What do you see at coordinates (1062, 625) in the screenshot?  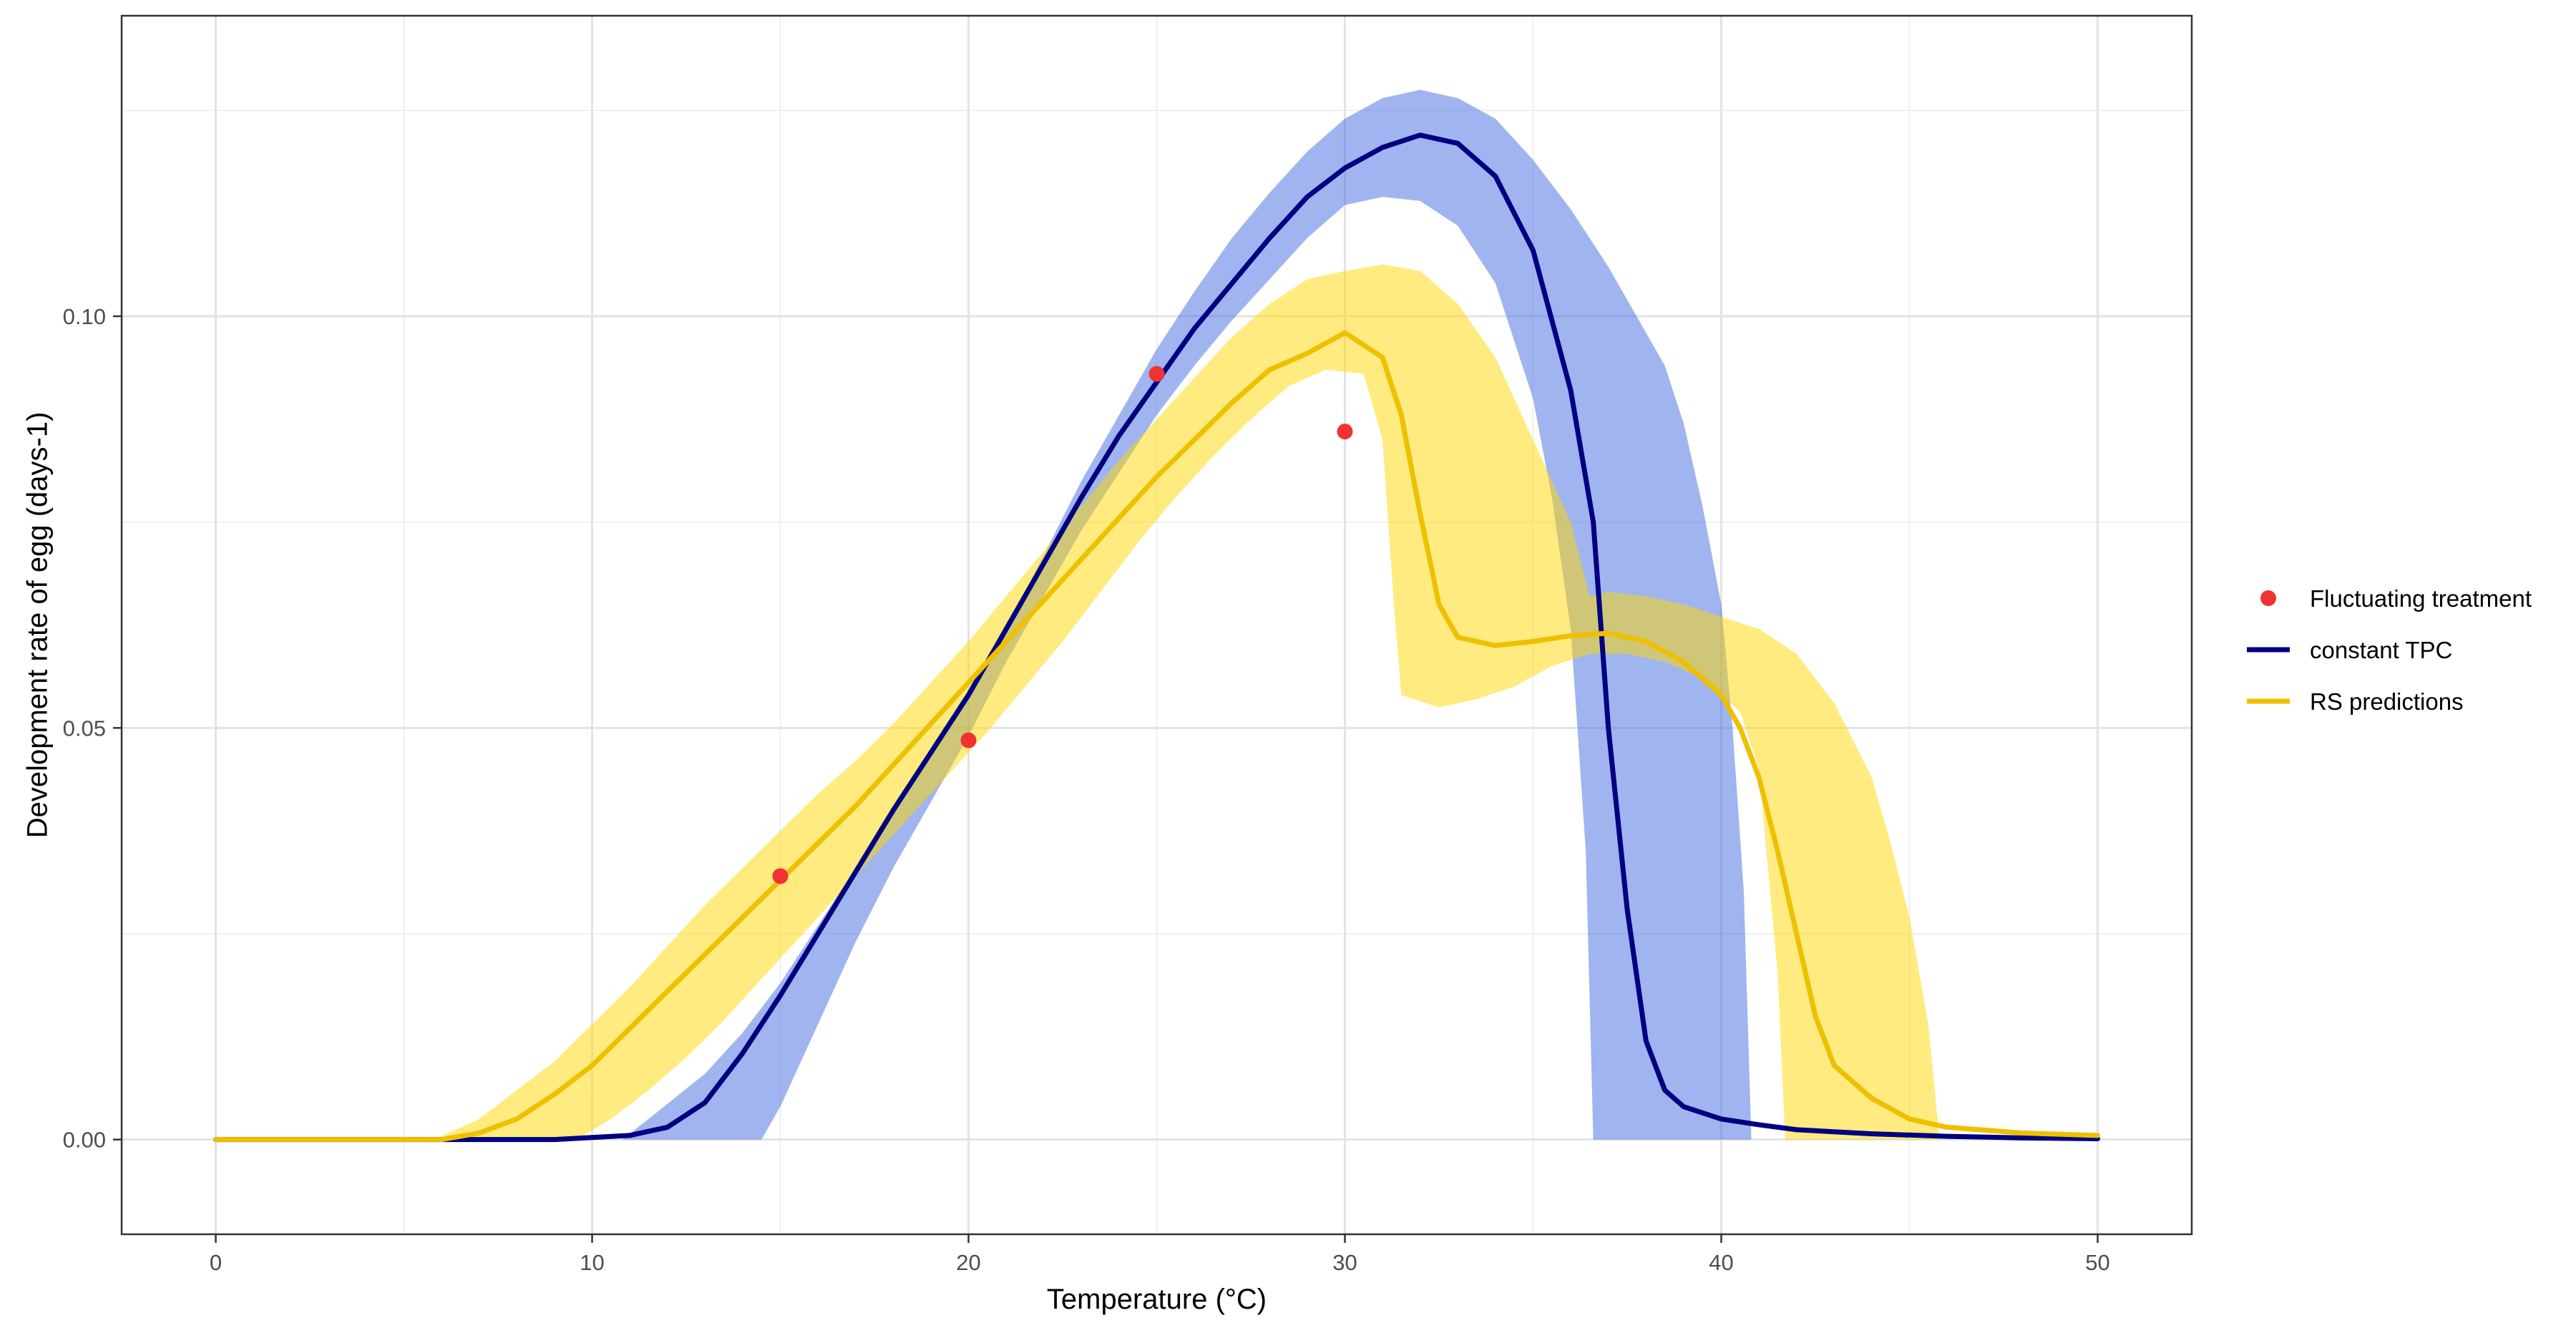 I see `data-points` at bounding box center [1062, 625].